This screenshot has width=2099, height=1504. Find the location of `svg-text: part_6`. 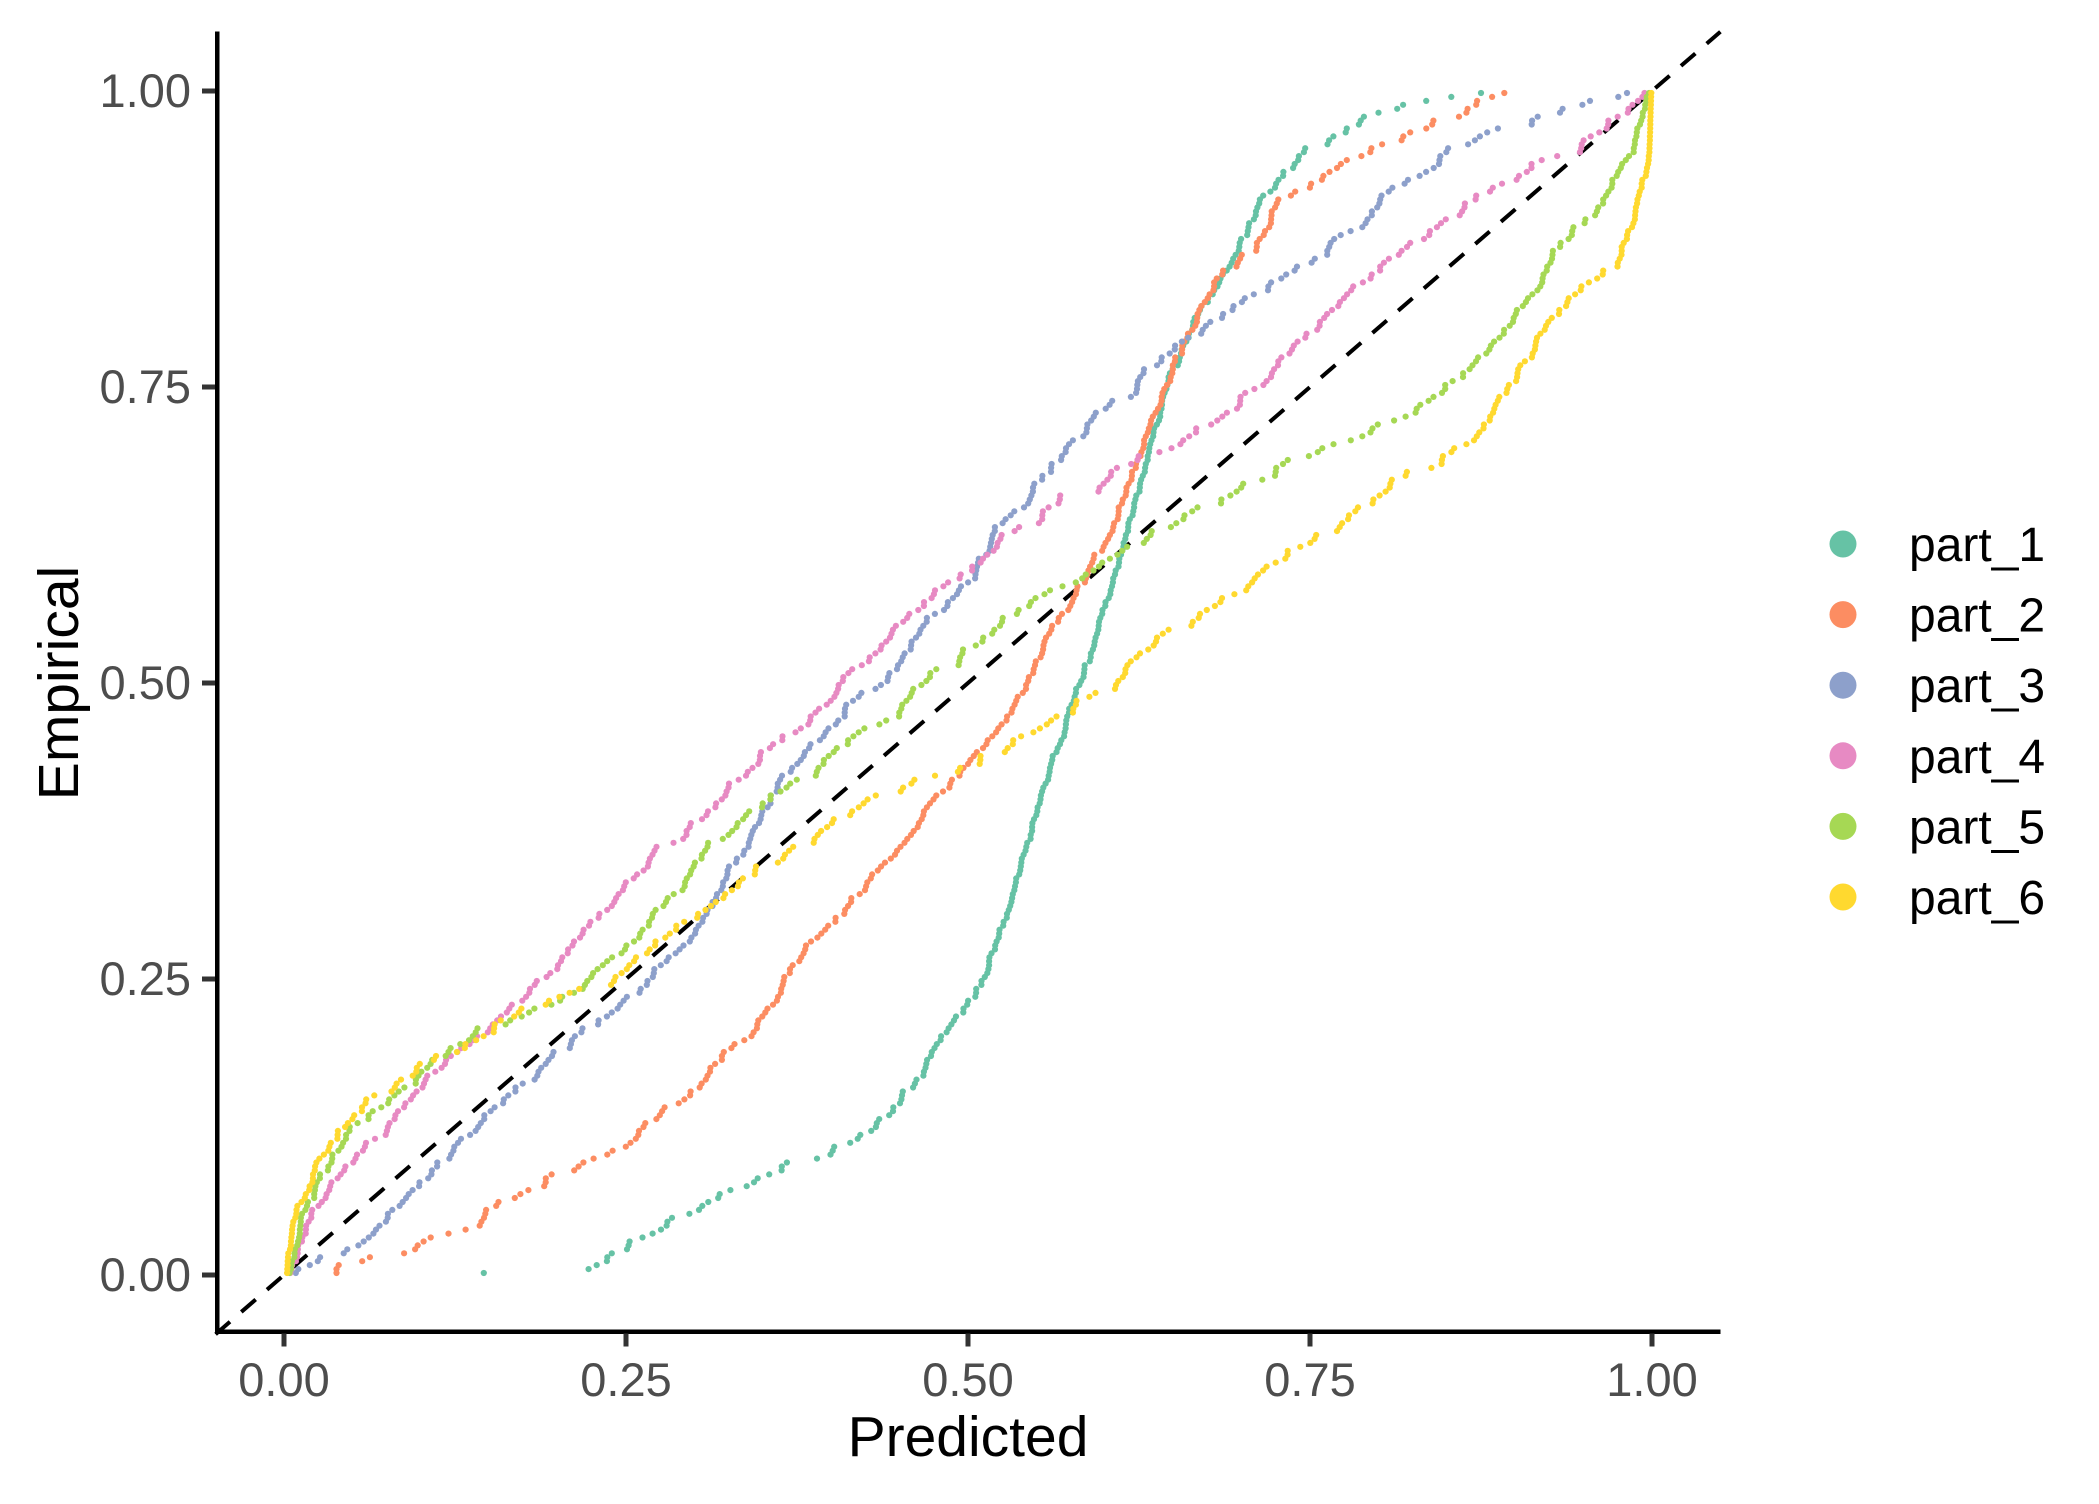

svg-text: part_6 is located at coordinates (1977, 898).